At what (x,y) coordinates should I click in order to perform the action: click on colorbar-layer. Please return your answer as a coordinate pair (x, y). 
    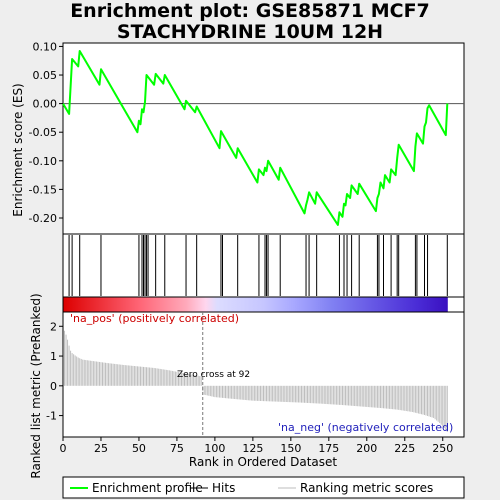
    Looking at the image, I should click on (255, 304).